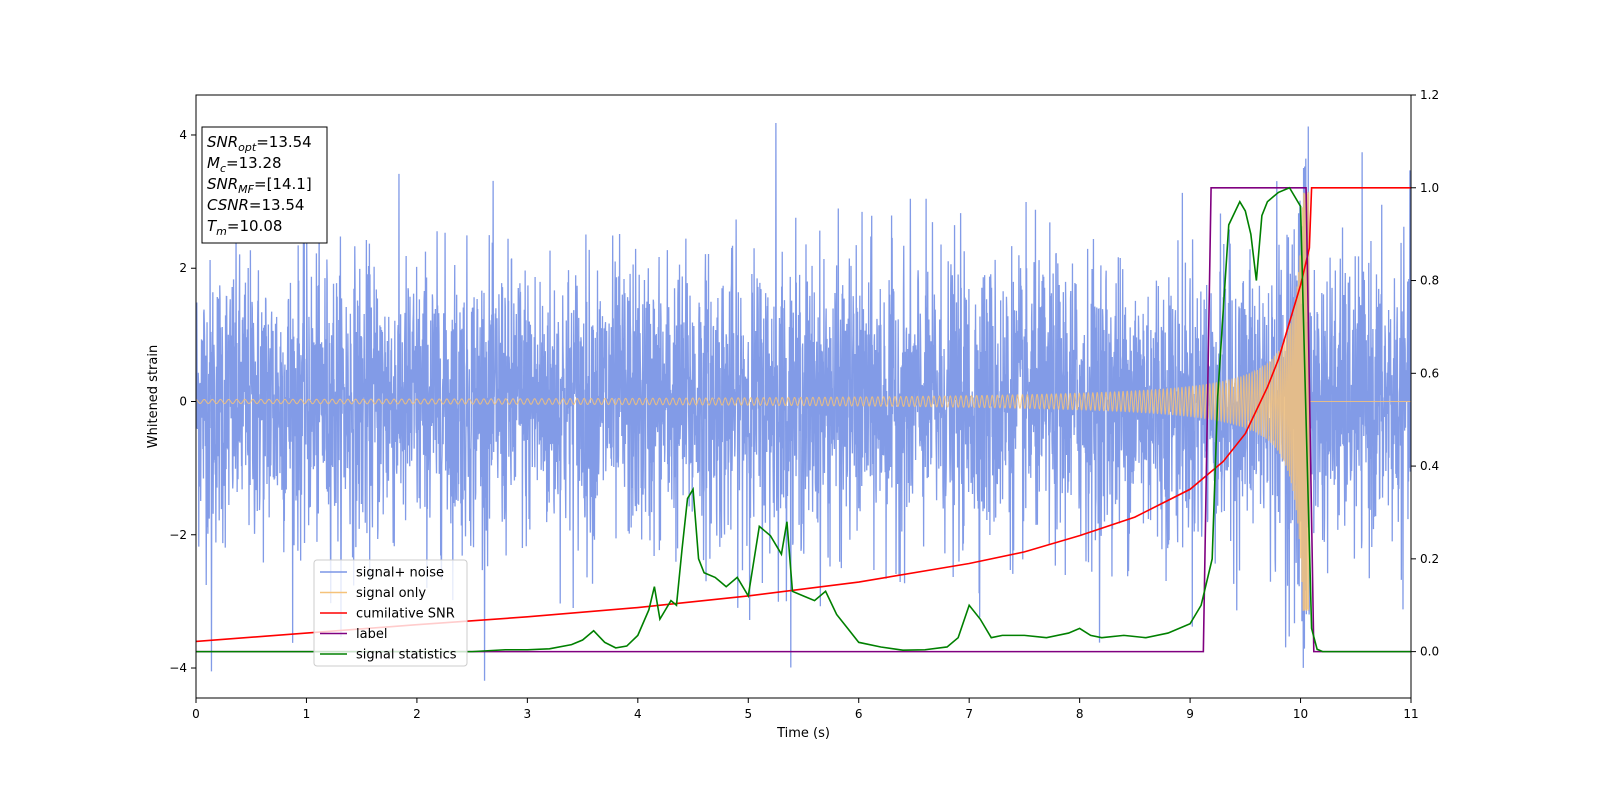 Image resolution: width=1600 pixels, height=800 pixels. What do you see at coordinates (213, 163) in the screenshot?
I see `info-var-name: M` at bounding box center [213, 163].